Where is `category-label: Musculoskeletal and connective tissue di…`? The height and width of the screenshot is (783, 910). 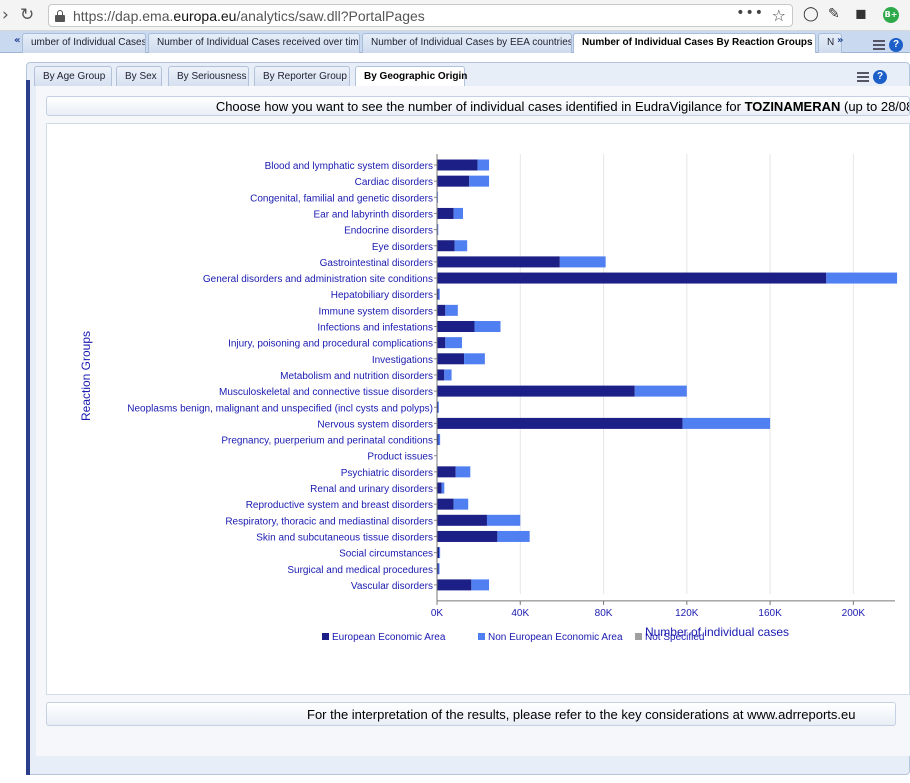
category-label: Musculoskeletal and connective tissue di… is located at coordinates (326, 392).